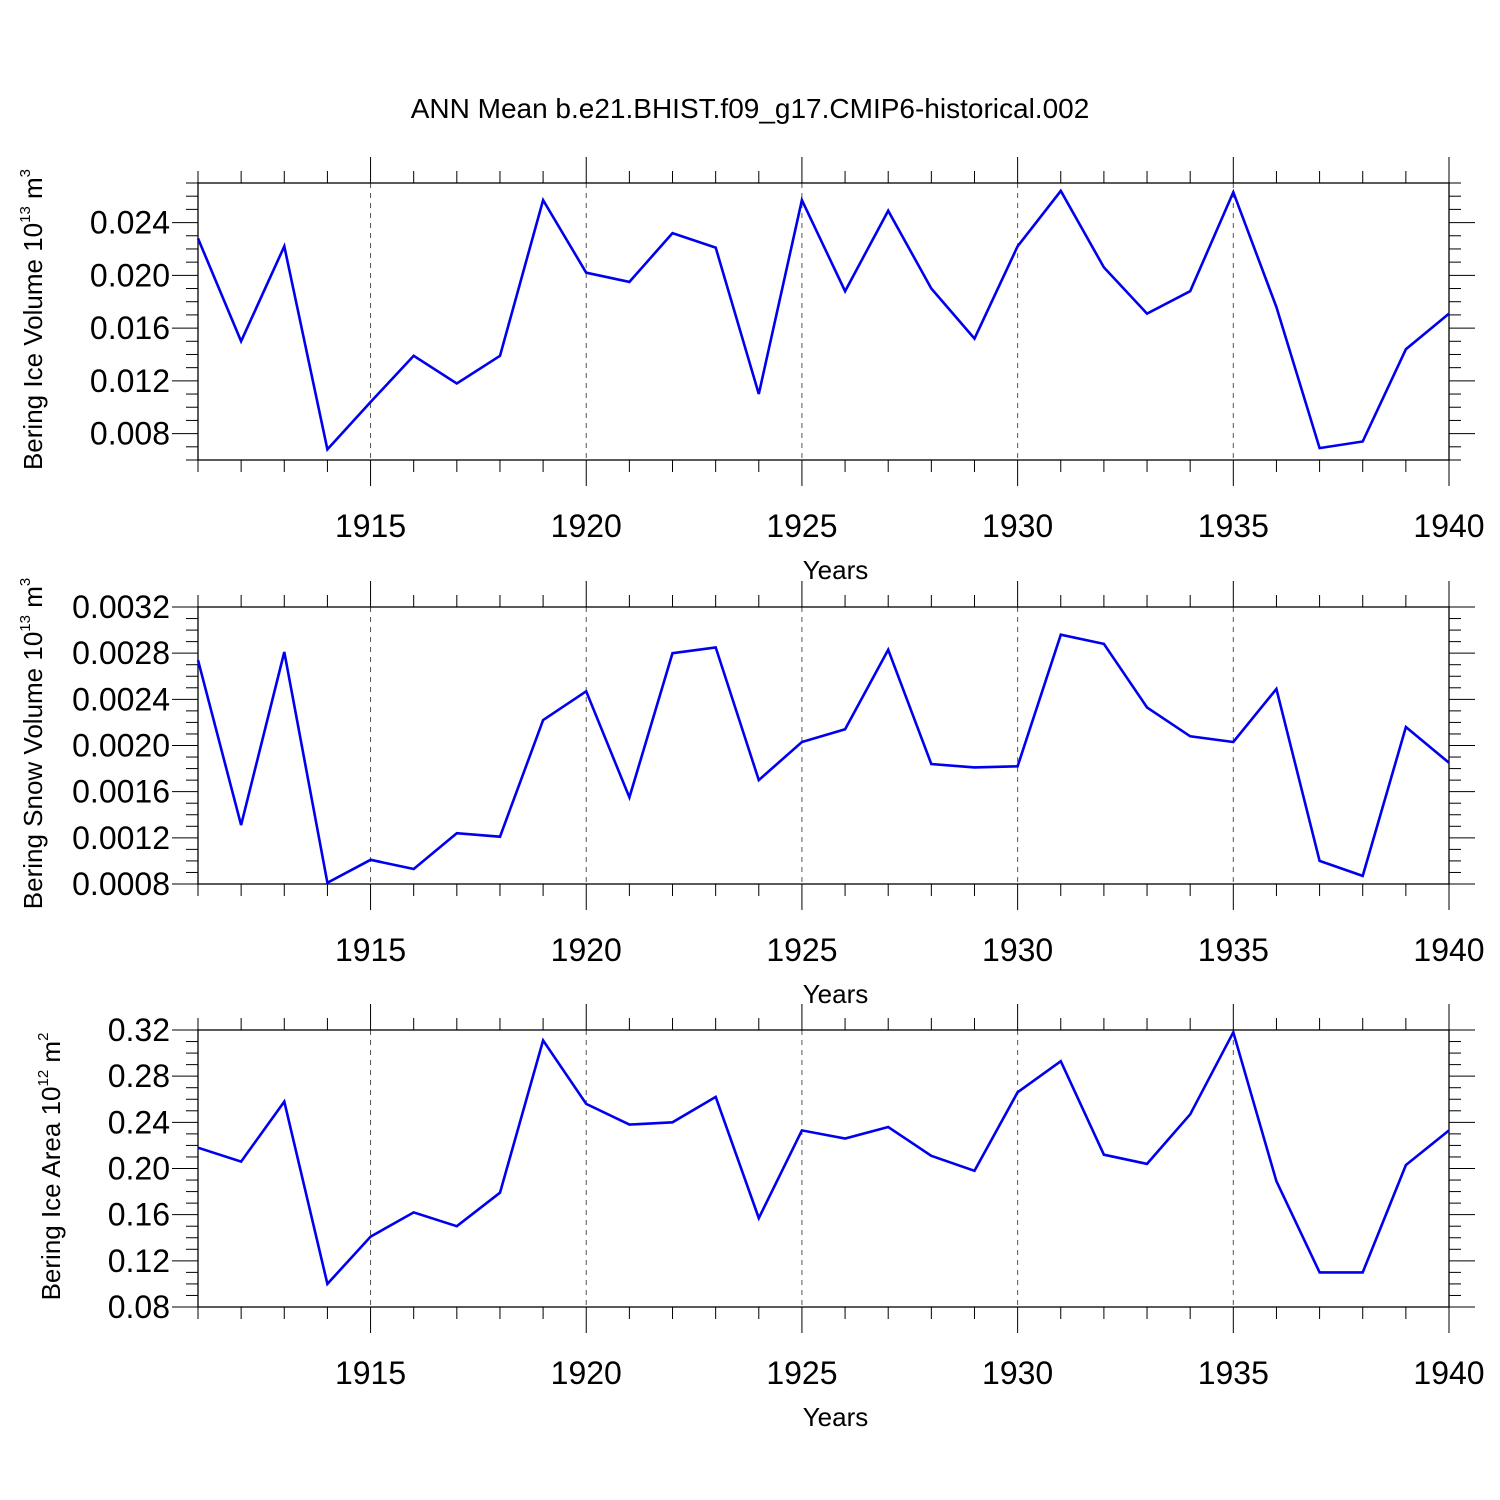 The width and height of the screenshot is (1500, 1500). I want to click on x-tick-label: 1935, so click(1233, 1373).